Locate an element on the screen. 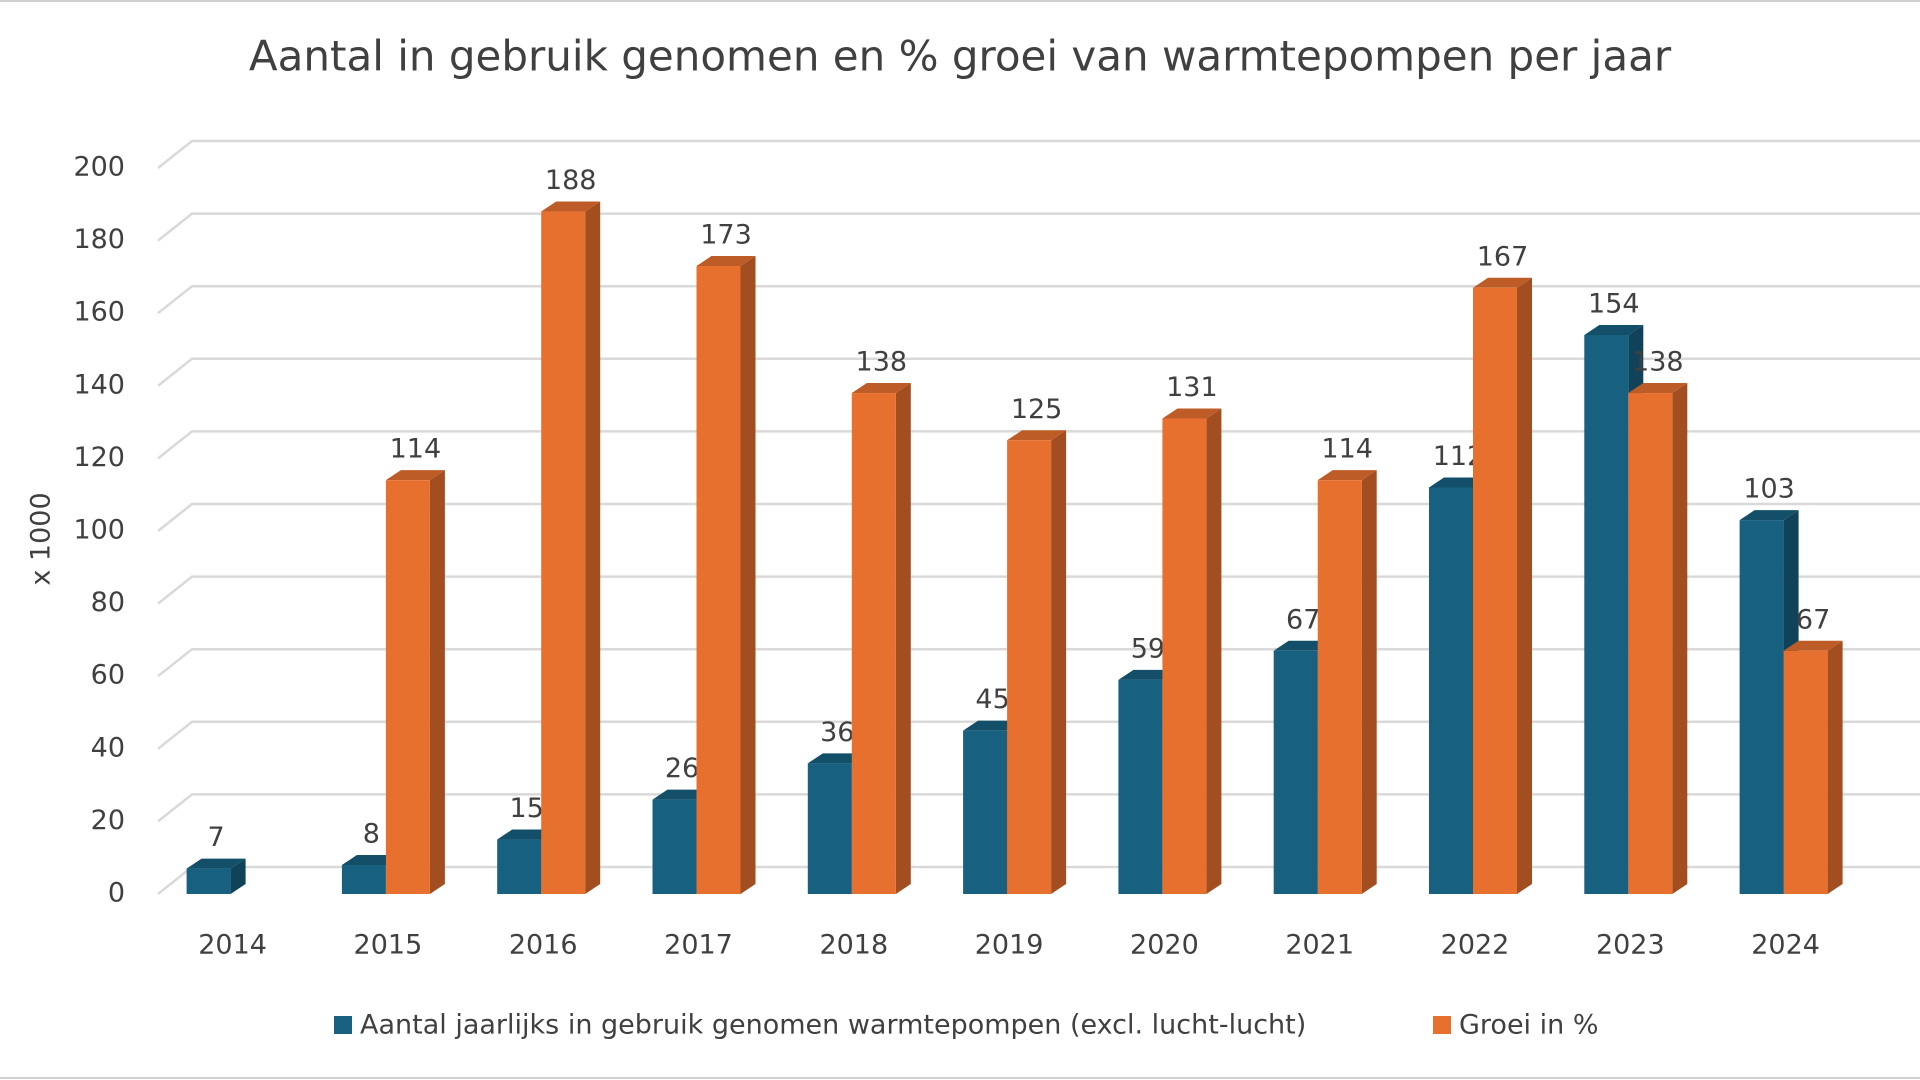 Image resolution: width=1920 pixels, height=1080 pixels. x-tick-label: 2015 is located at coordinates (388, 945).